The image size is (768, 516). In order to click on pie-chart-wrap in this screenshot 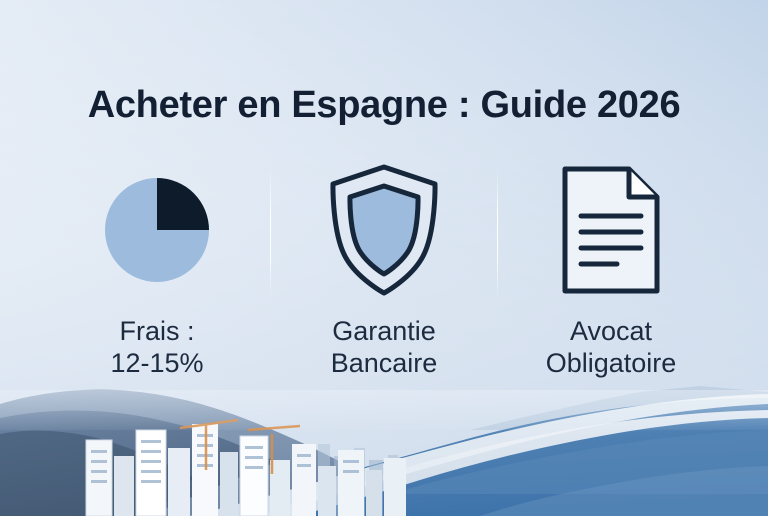, I will do `click(157, 230)`.